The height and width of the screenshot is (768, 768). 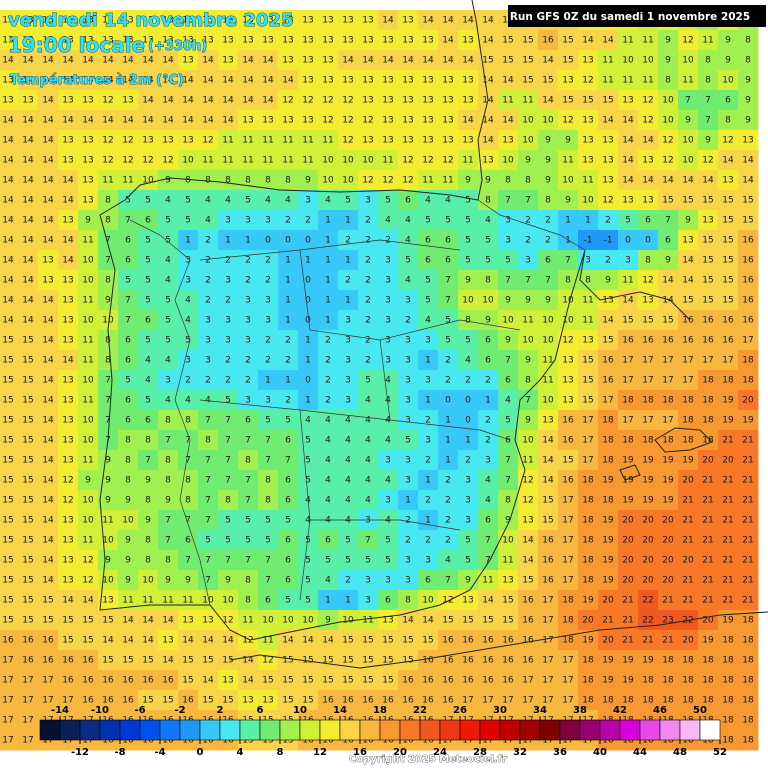 What do you see at coordinates (368, 161) in the screenshot?
I see `temperature-value: 10` at bounding box center [368, 161].